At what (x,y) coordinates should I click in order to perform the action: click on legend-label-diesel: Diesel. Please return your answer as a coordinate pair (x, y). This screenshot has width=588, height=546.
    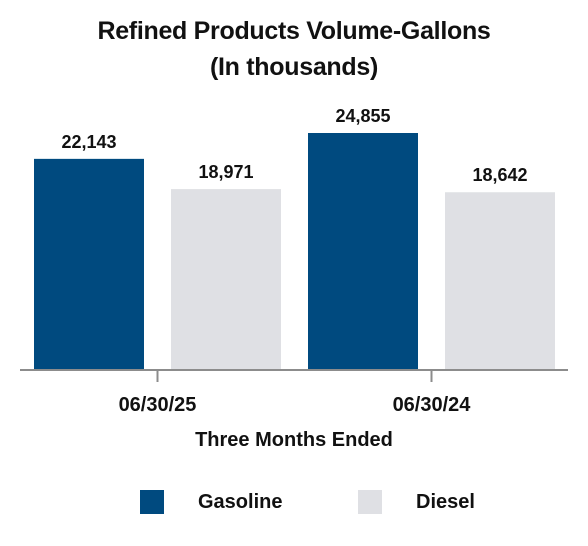
    Looking at the image, I should click on (445, 501).